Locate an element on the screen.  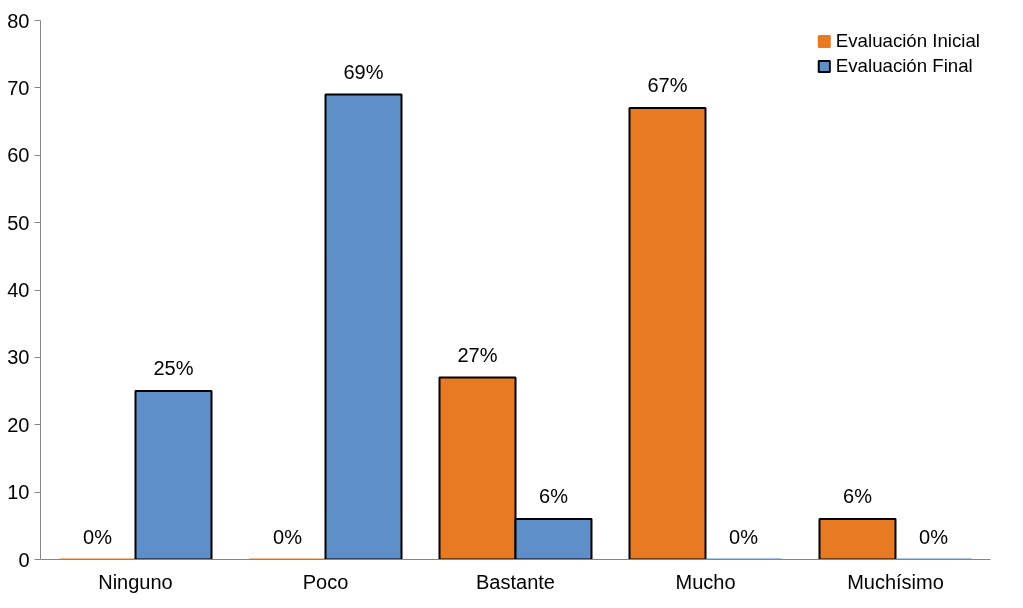
y-tick-label: 10 is located at coordinates (18, 492).